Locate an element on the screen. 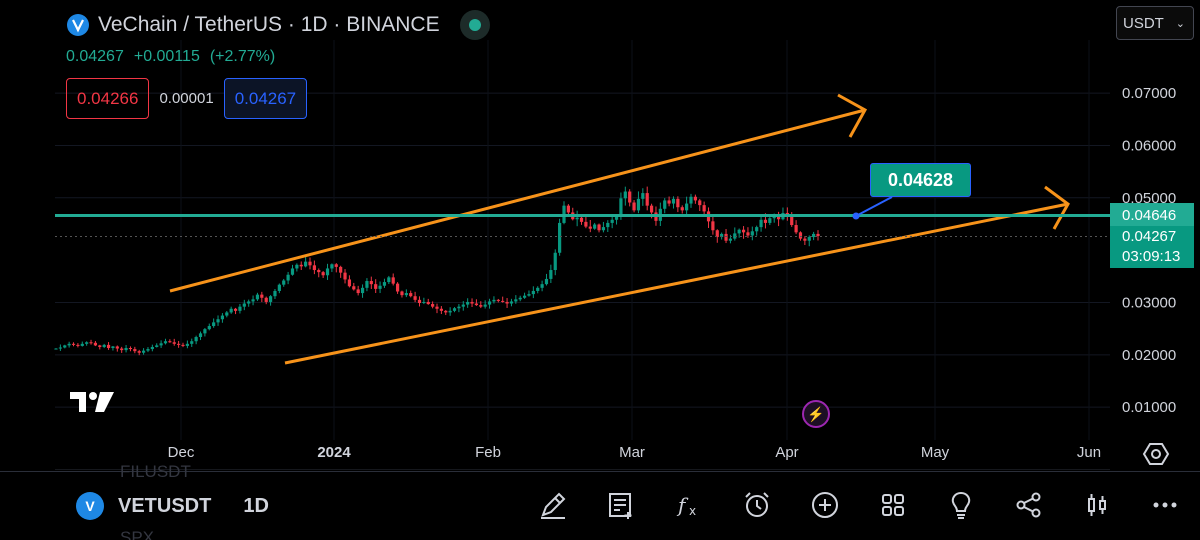 The width and height of the screenshot is (1200, 540). symbol-name: VETUSDT is located at coordinates (165, 505).